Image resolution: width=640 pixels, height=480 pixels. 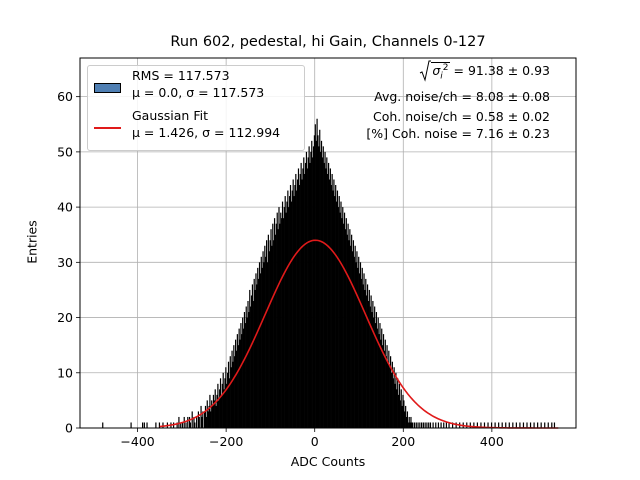 What do you see at coordinates (170, 115) in the screenshot?
I see `legend-fit-label: Gaussian Fit` at bounding box center [170, 115].